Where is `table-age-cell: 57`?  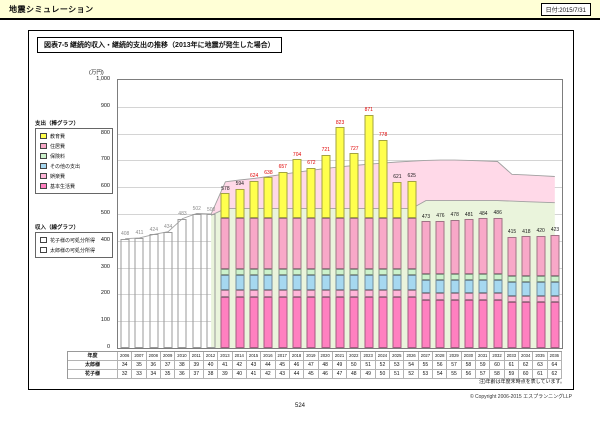
table-age-cell: 57 is located at coordinates (454, 365).